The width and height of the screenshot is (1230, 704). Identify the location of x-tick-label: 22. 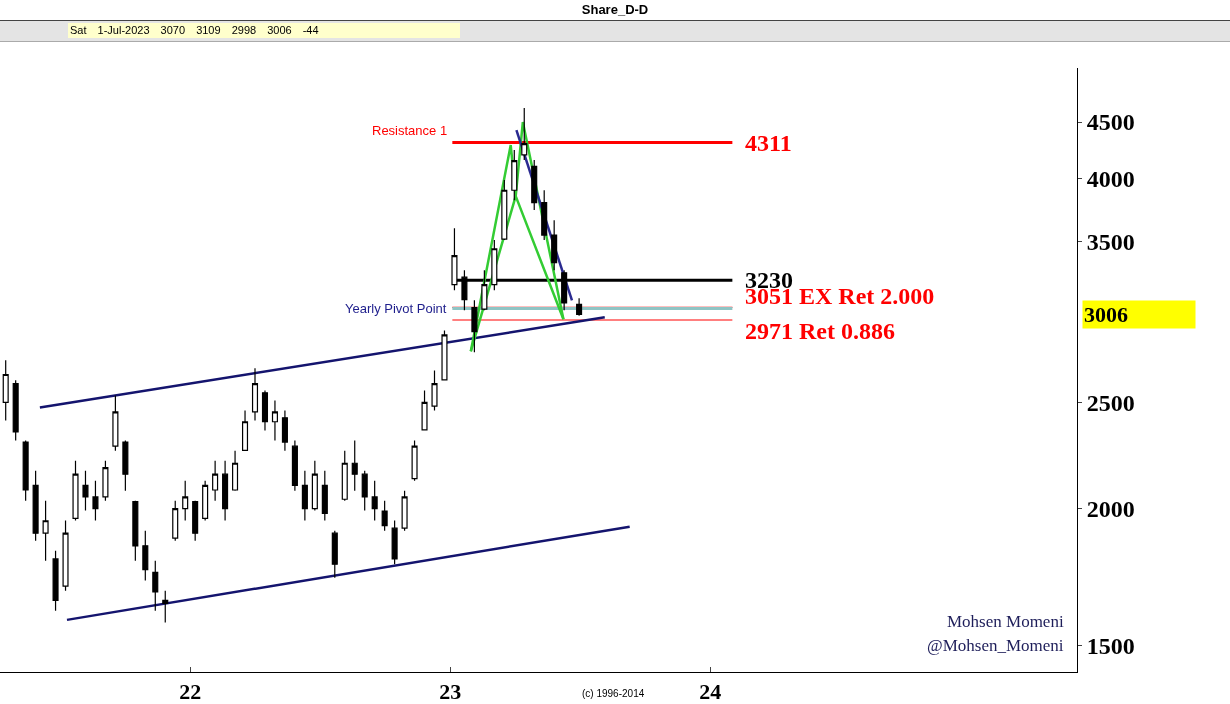
(190, 691).